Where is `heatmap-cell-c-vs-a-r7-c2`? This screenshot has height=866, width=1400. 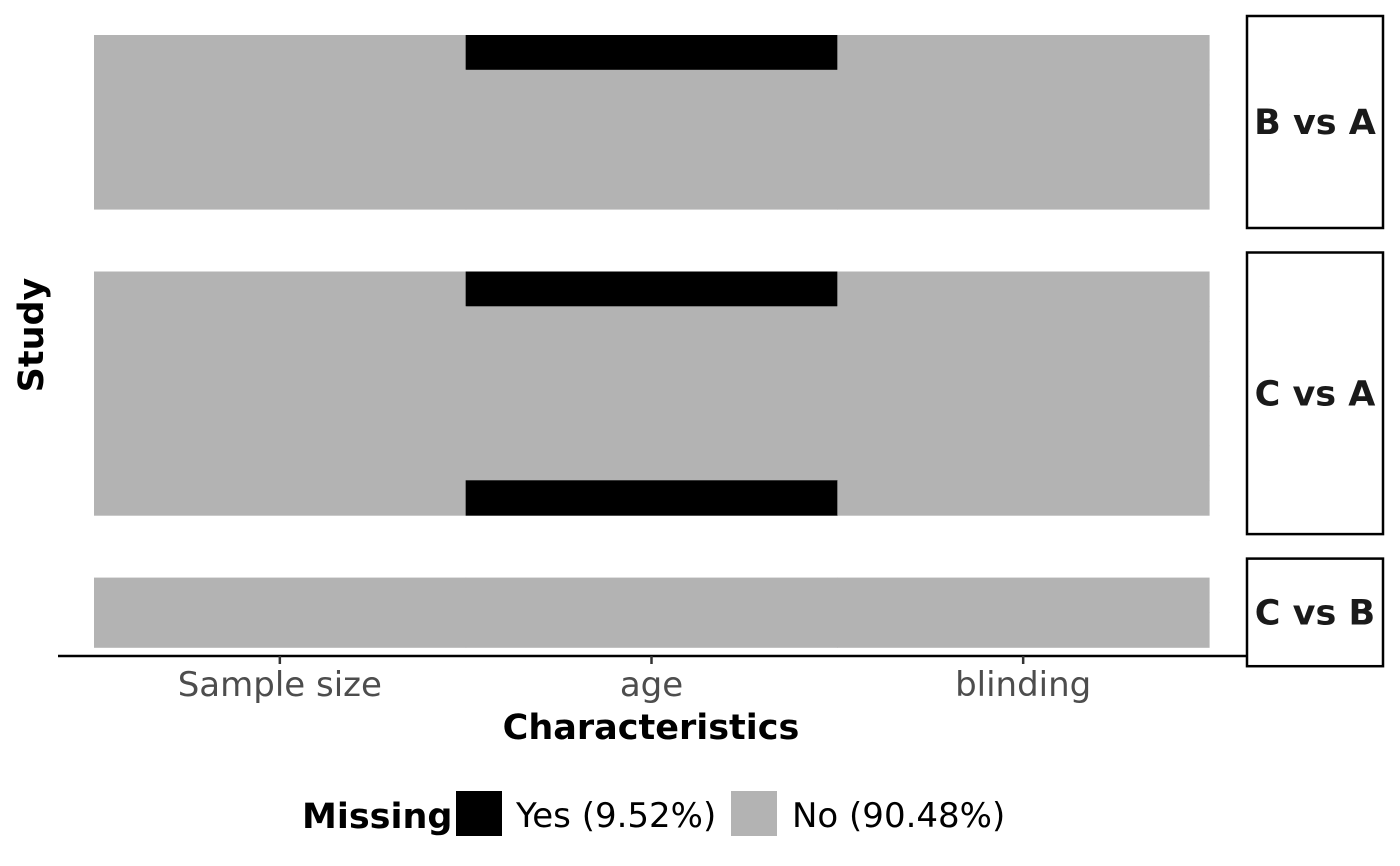 heatmap-cell-c-vs-a-r7-c2 is located at coordinates (651, 498).